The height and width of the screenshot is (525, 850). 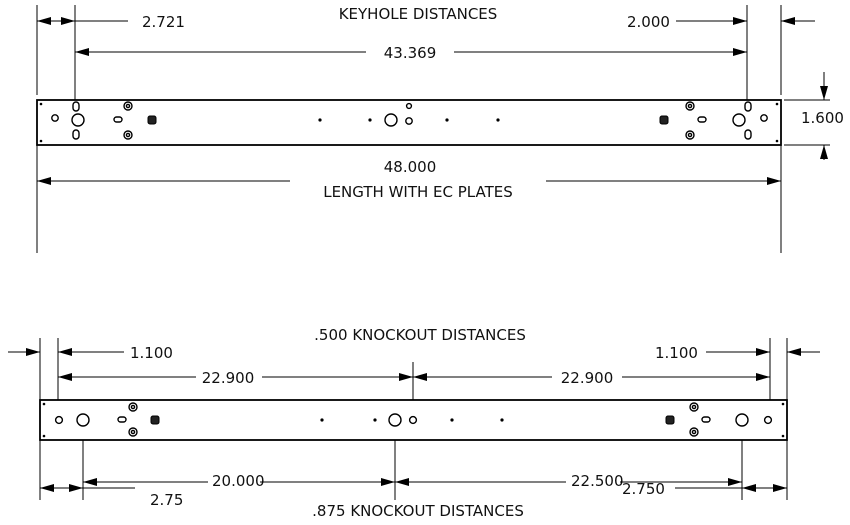 What do you see at coordinates (568, 481) in the screenshot?
I see `dimension-875-right-span: 22.500` at bounding box center [568, 481].